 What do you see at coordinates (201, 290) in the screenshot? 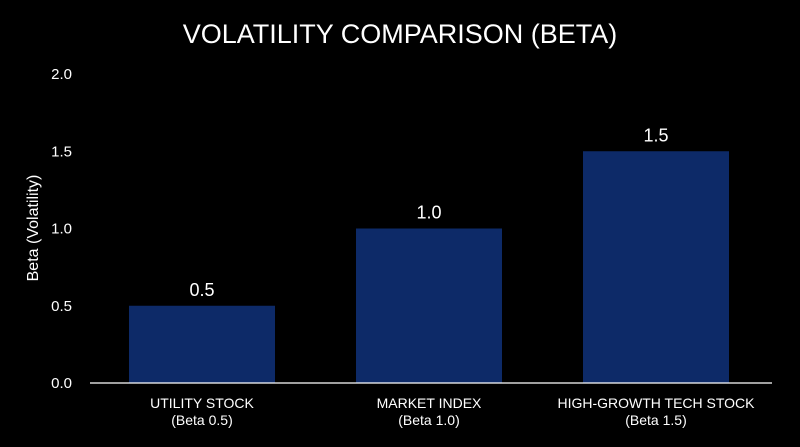
I see `bar-value-label: 0.5` at bounding box center [201, 290].